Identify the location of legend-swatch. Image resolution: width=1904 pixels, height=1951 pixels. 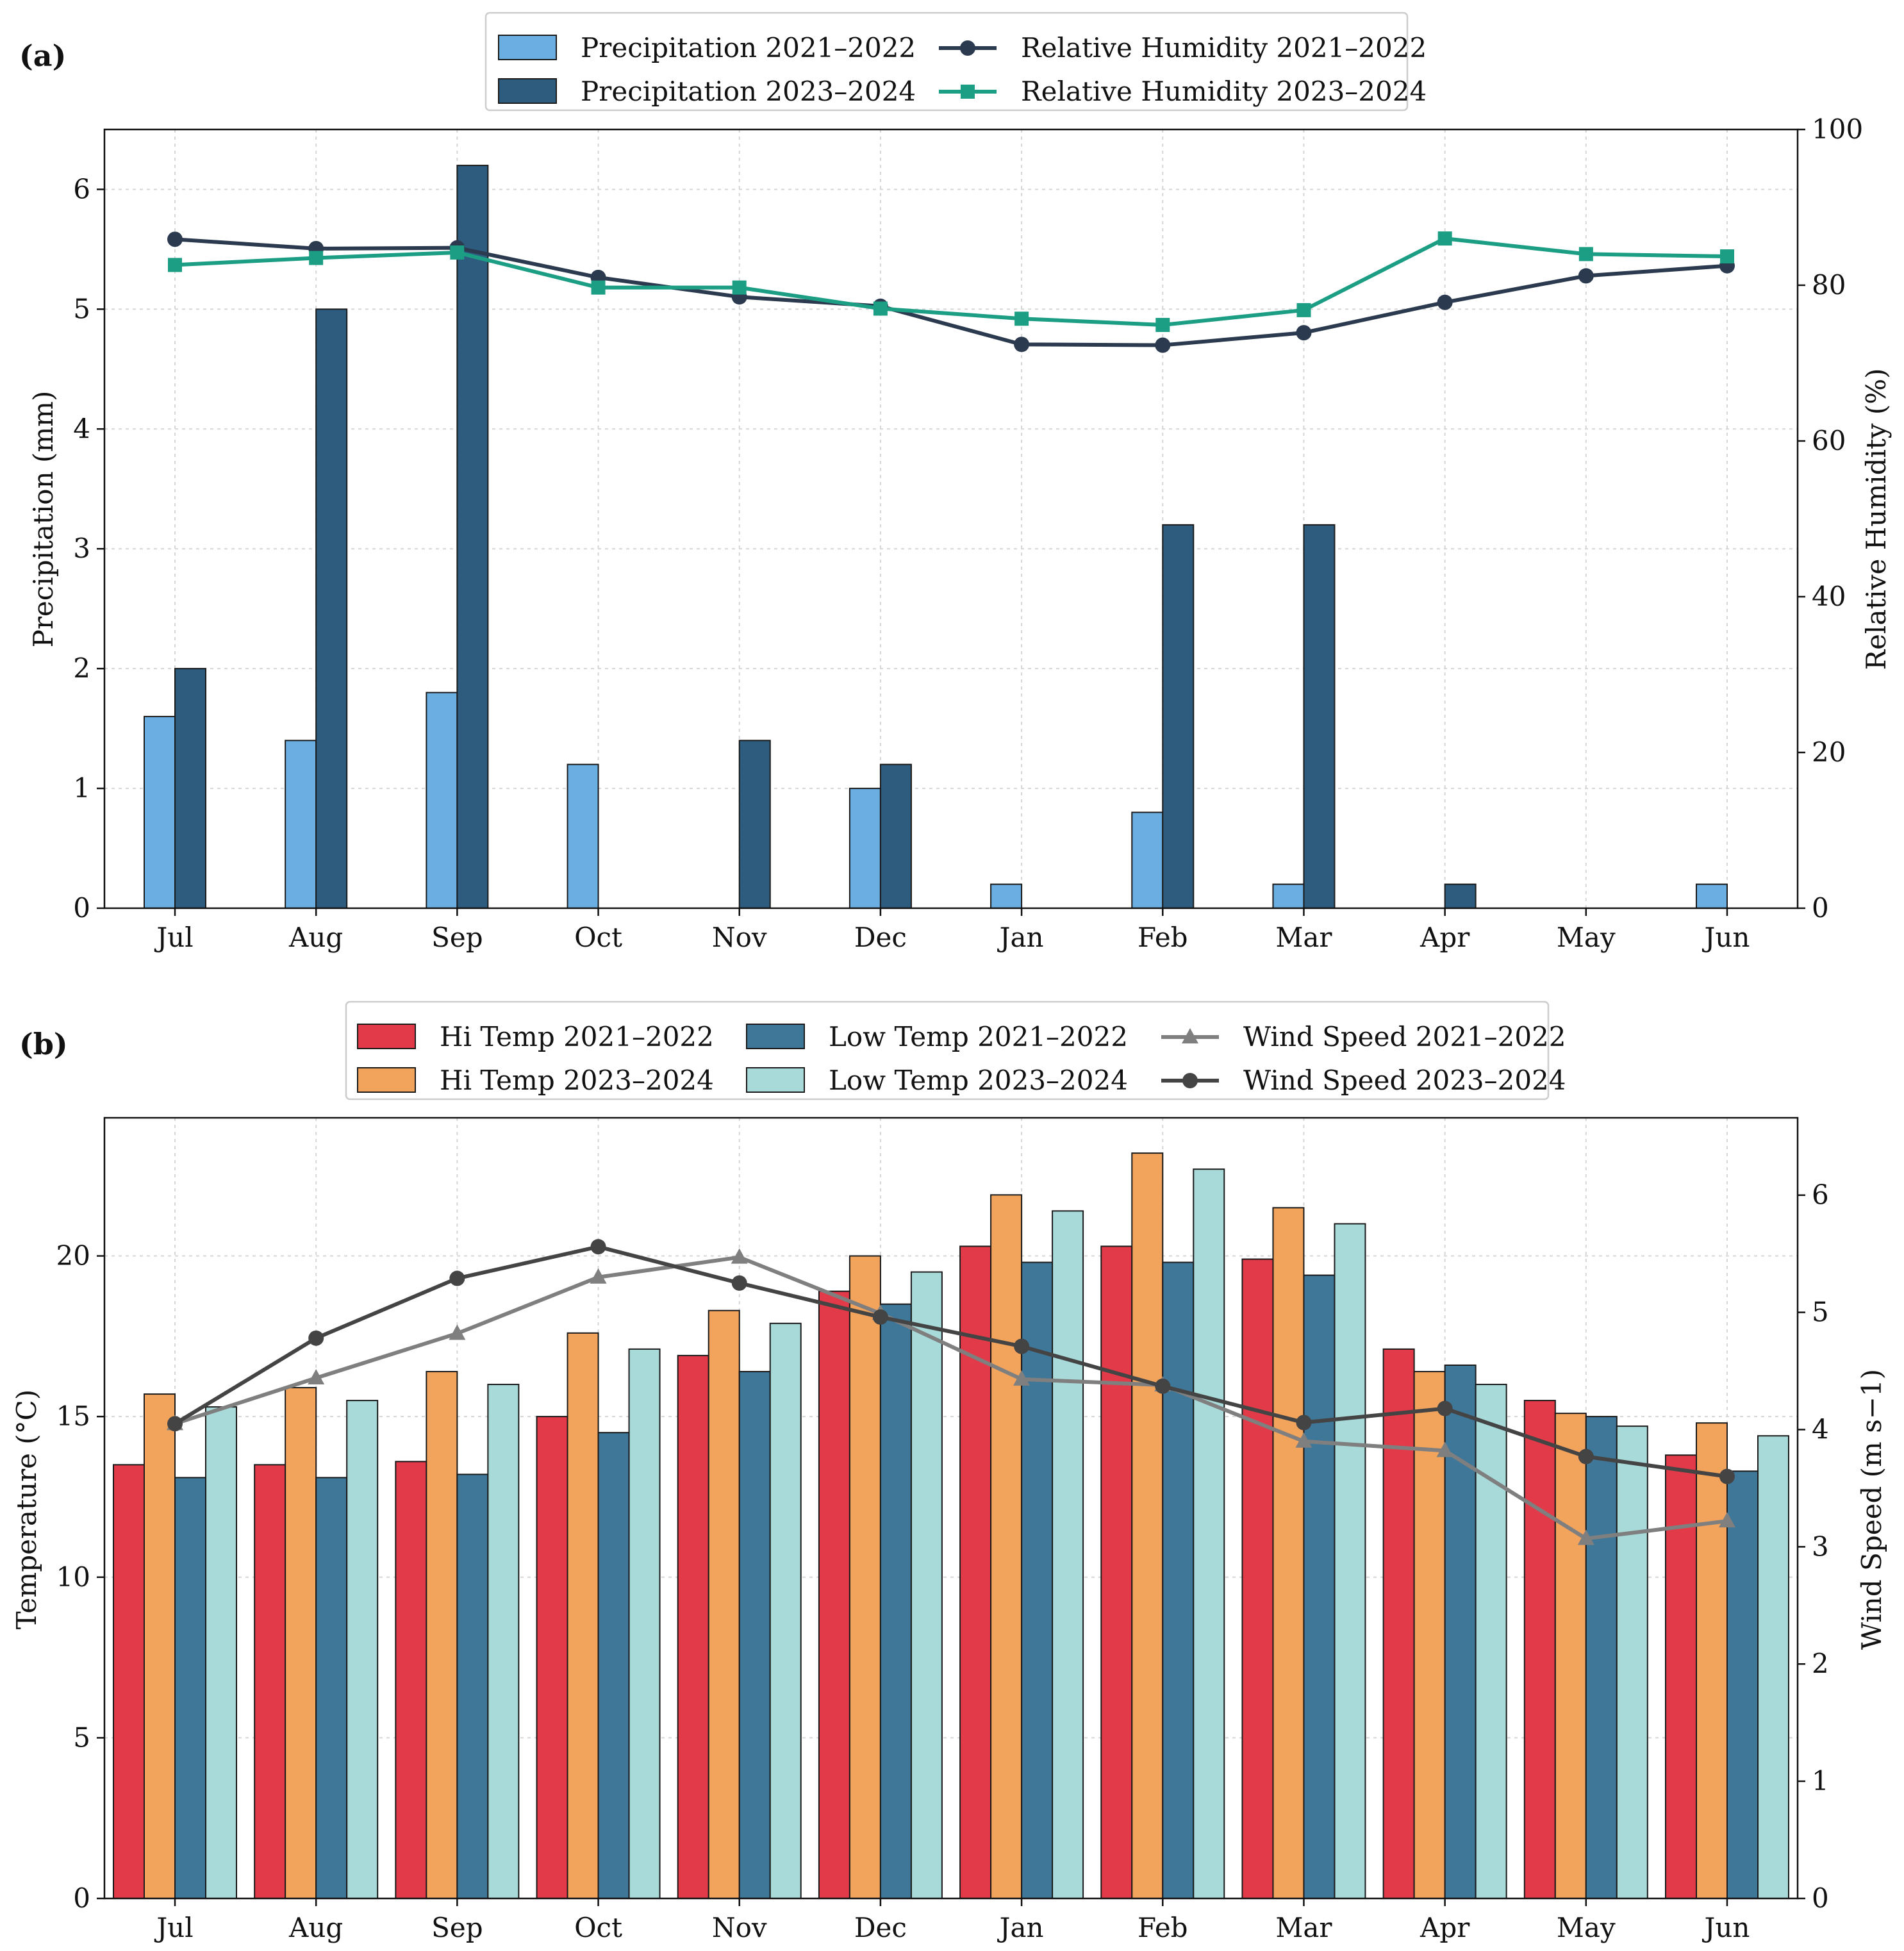
(527, 91).